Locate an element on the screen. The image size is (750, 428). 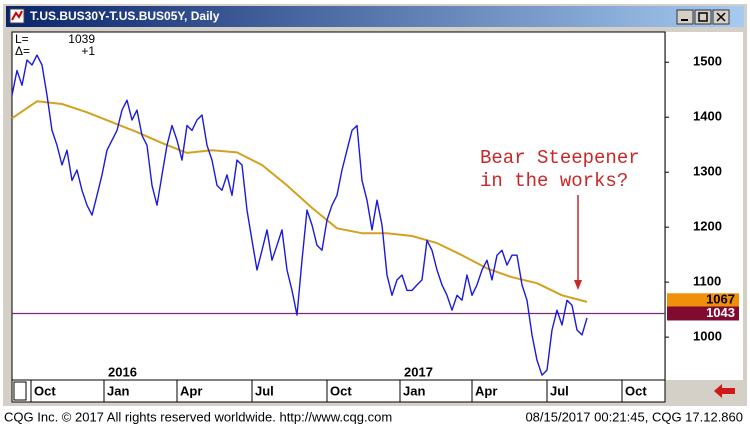
annotation: in the works? is located at coordinates (554, 181).